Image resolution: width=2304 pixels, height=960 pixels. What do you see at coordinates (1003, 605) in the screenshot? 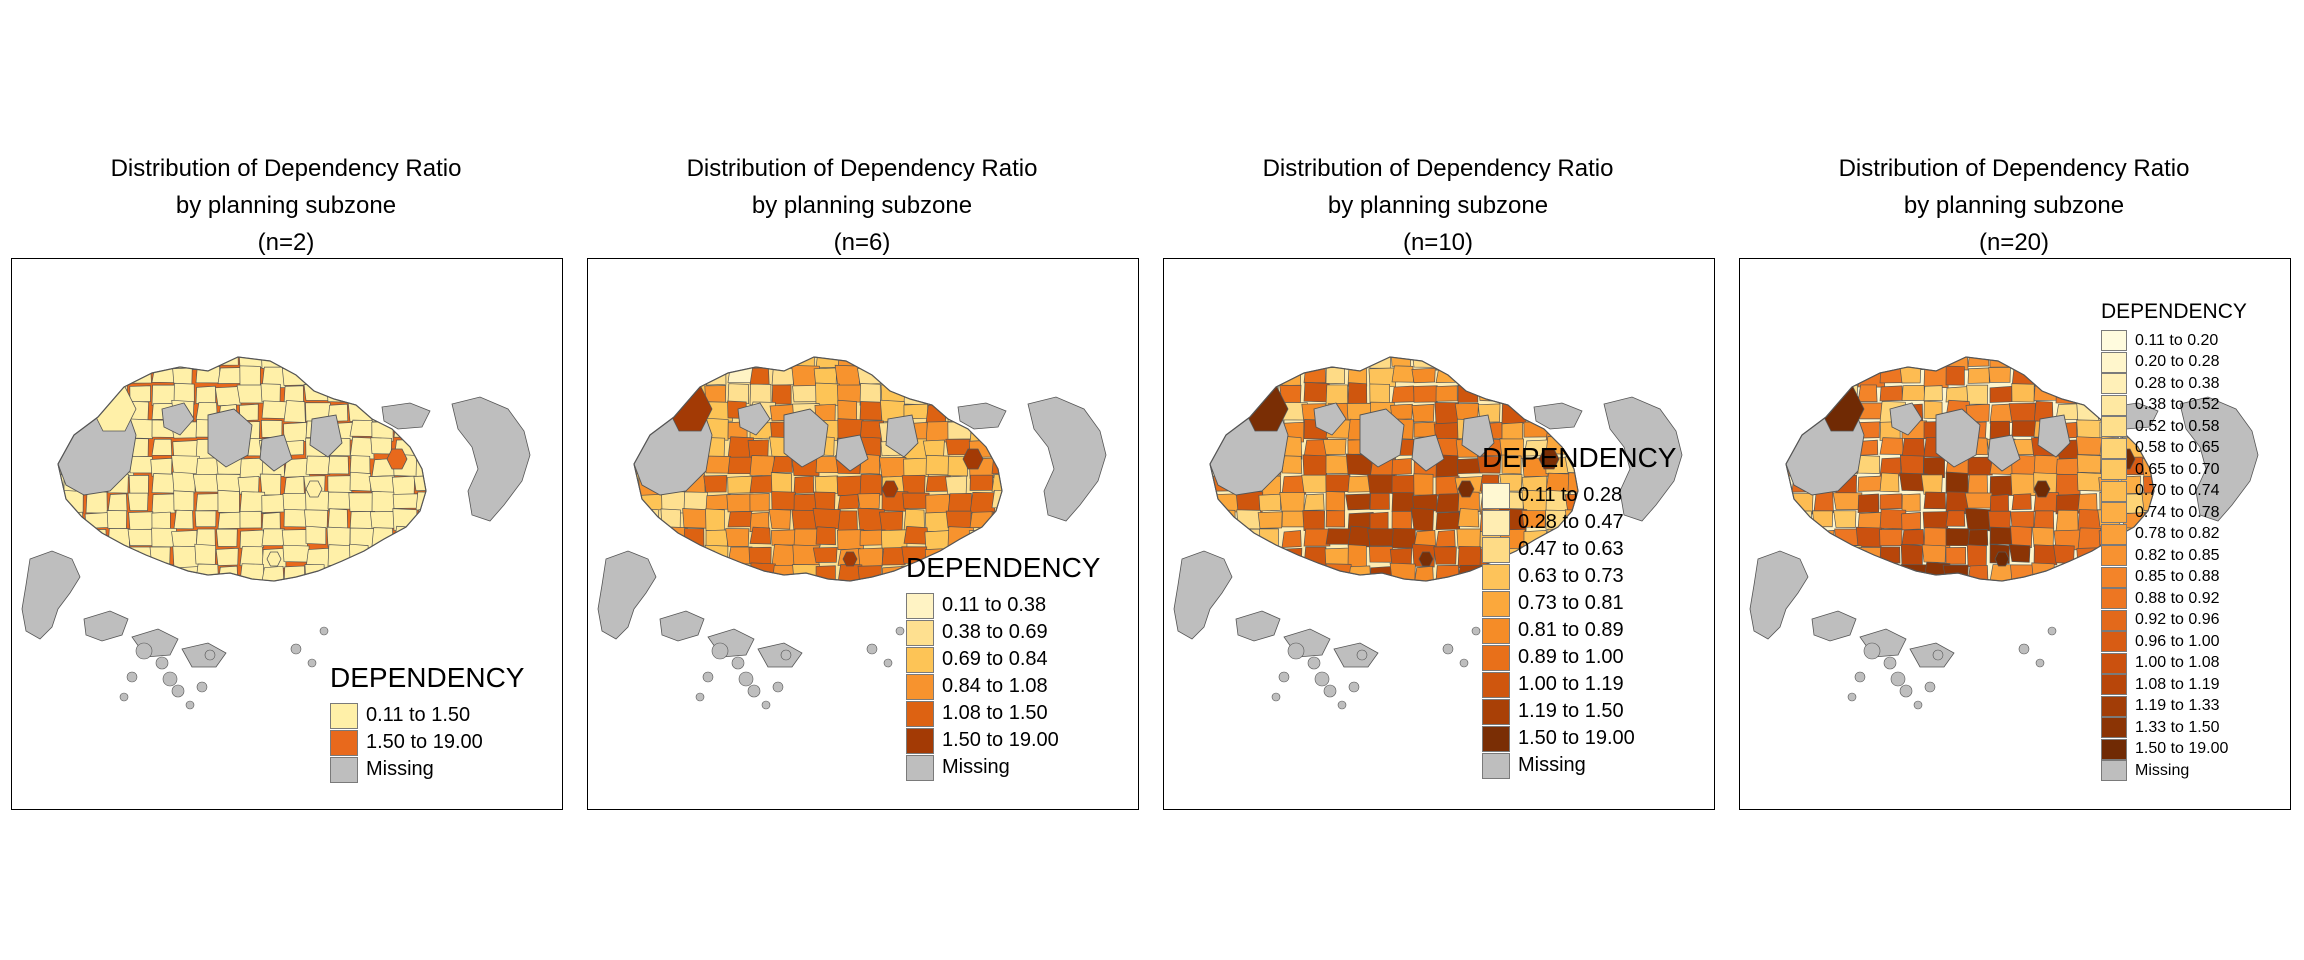
I see `legend-item: 0.11 to 0.38` at bounding box center [1003, 605].